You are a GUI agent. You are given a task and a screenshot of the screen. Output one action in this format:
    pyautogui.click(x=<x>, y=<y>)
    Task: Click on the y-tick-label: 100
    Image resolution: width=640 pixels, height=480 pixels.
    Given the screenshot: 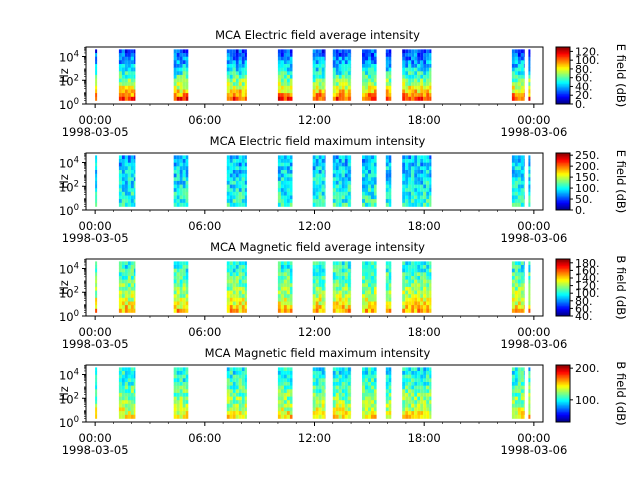 What is the action you would take?
    pyautogui.click(x=69, y=422)
    